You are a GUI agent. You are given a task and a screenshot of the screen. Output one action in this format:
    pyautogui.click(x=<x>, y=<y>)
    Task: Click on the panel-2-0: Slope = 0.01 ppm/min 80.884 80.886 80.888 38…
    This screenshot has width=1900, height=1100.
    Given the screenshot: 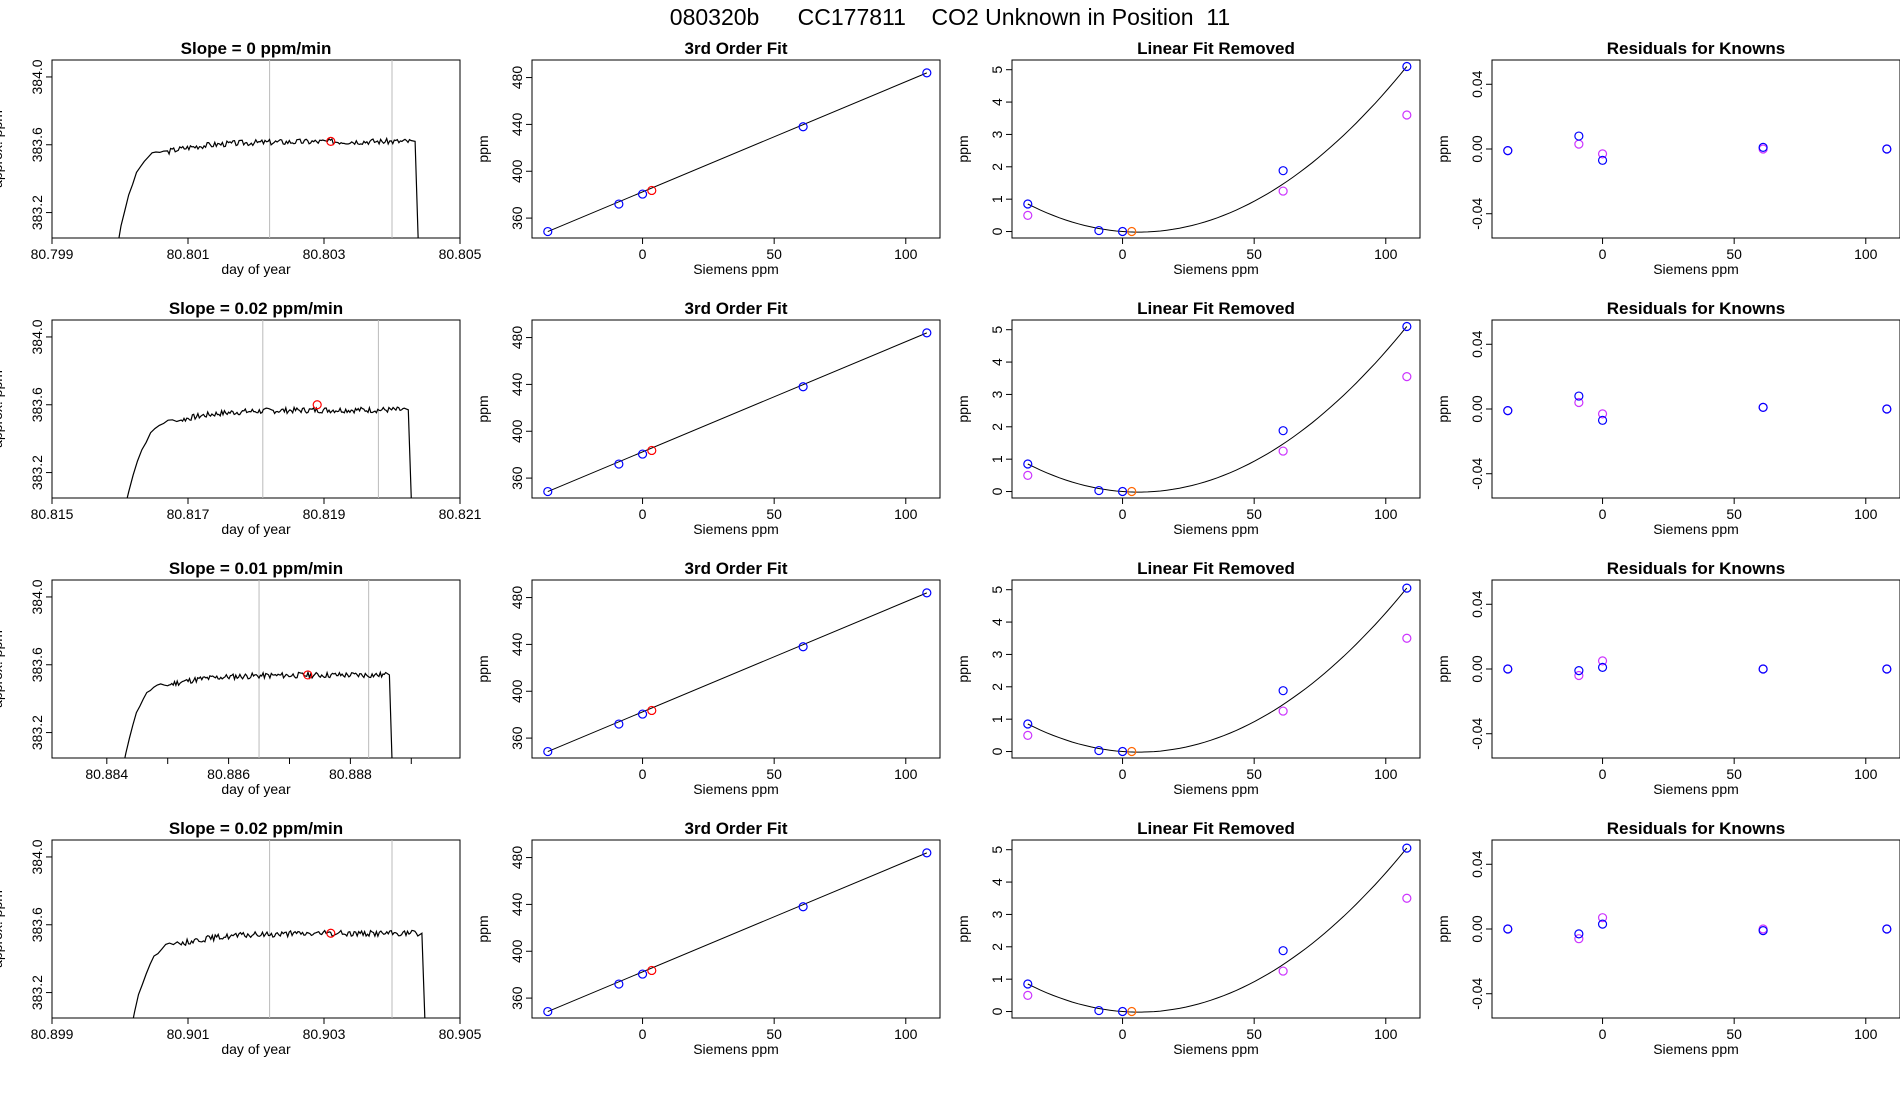 What is the action you would take?
    pyautogui.click(x=230, y=678)
    